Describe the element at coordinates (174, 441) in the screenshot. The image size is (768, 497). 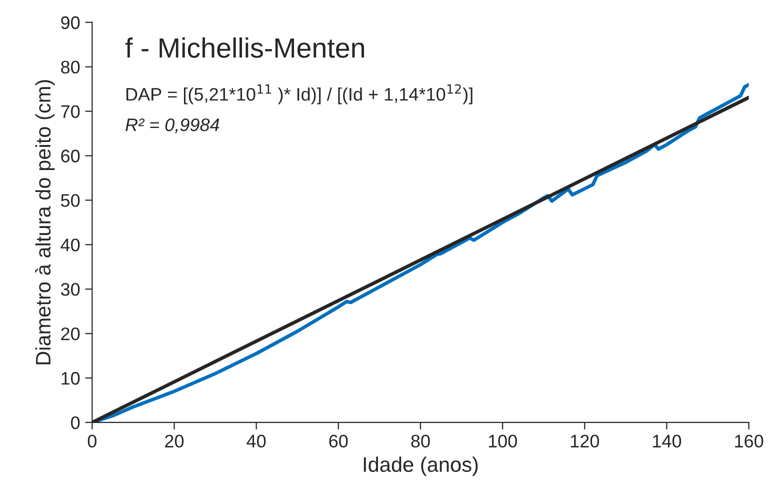
I see `x-tick-label: 20` at that location.